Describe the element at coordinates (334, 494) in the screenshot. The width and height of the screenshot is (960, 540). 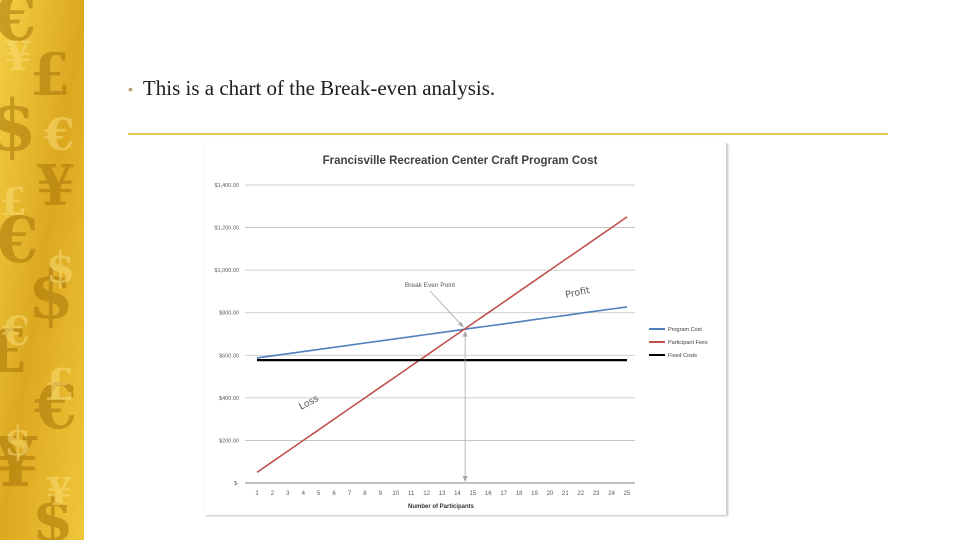
I see `x-tick-label: 6` at that location.